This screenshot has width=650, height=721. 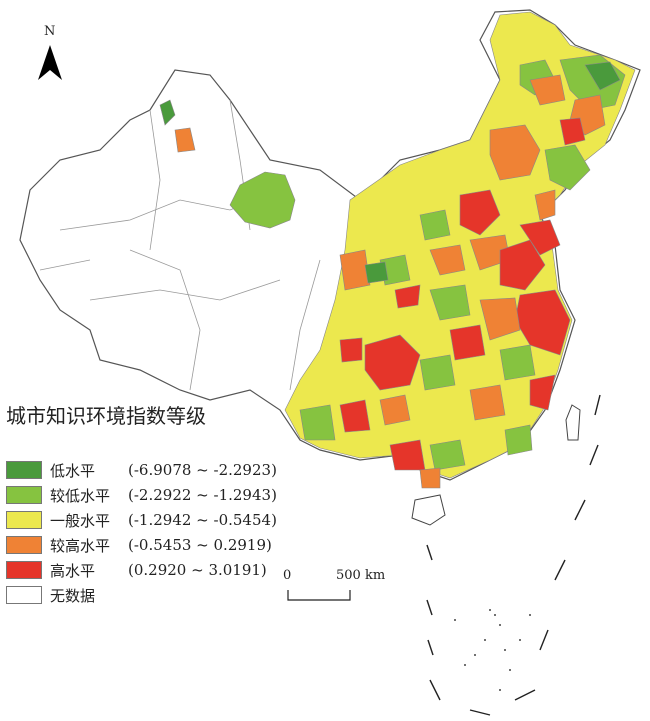 What do you see at coordinates (73, 595) in the screenshot?
I see `legend-label: 无数据` at bounding box center [73, 595].